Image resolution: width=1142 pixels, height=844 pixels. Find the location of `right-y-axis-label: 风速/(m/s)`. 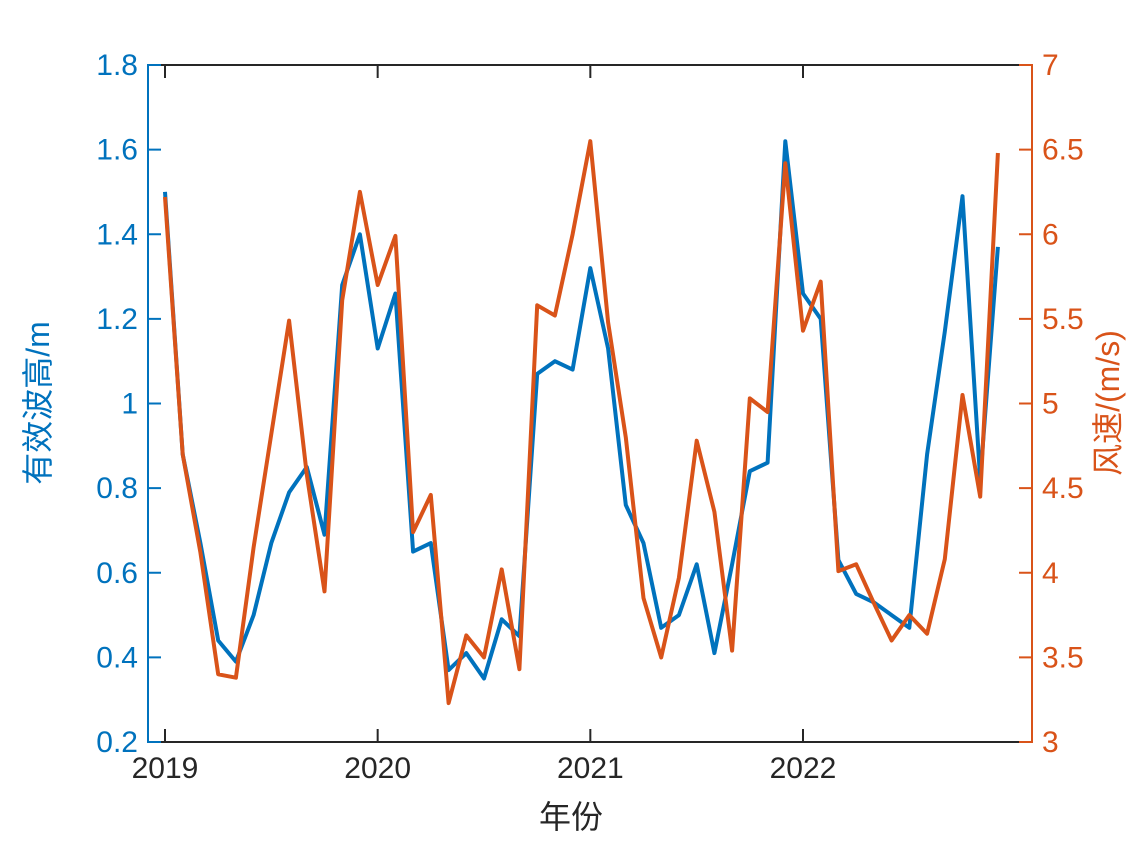

right-y-axis-label: 风速/(m/s) is located at coordinates (1108, 403).